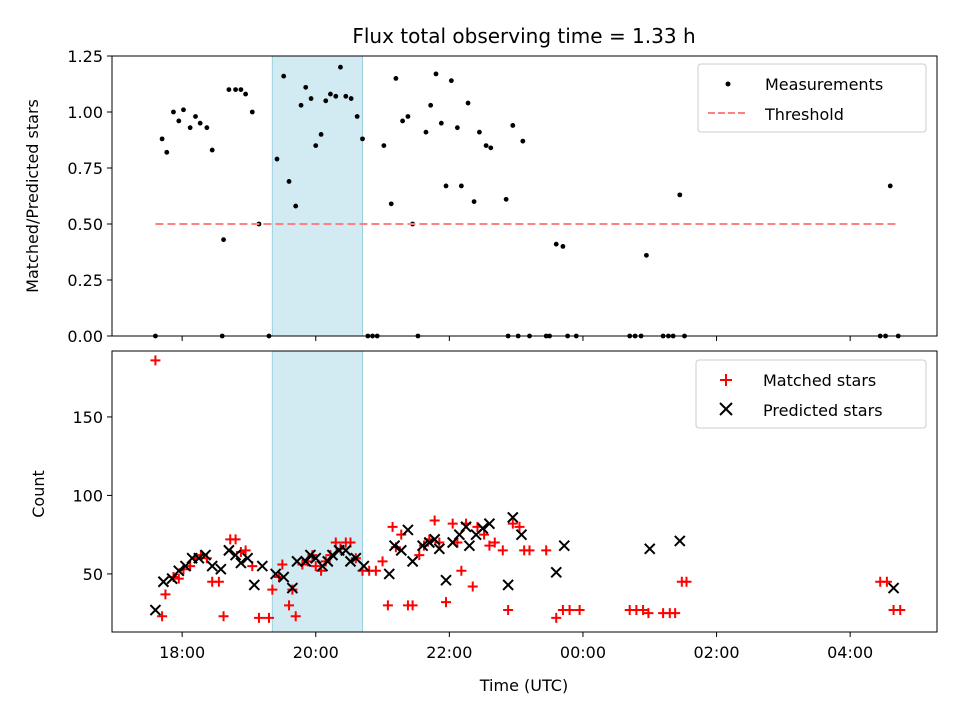 The image size is (960, 720). I want to click on legend-predicted-label: Predicted stars, so click(823, 410).